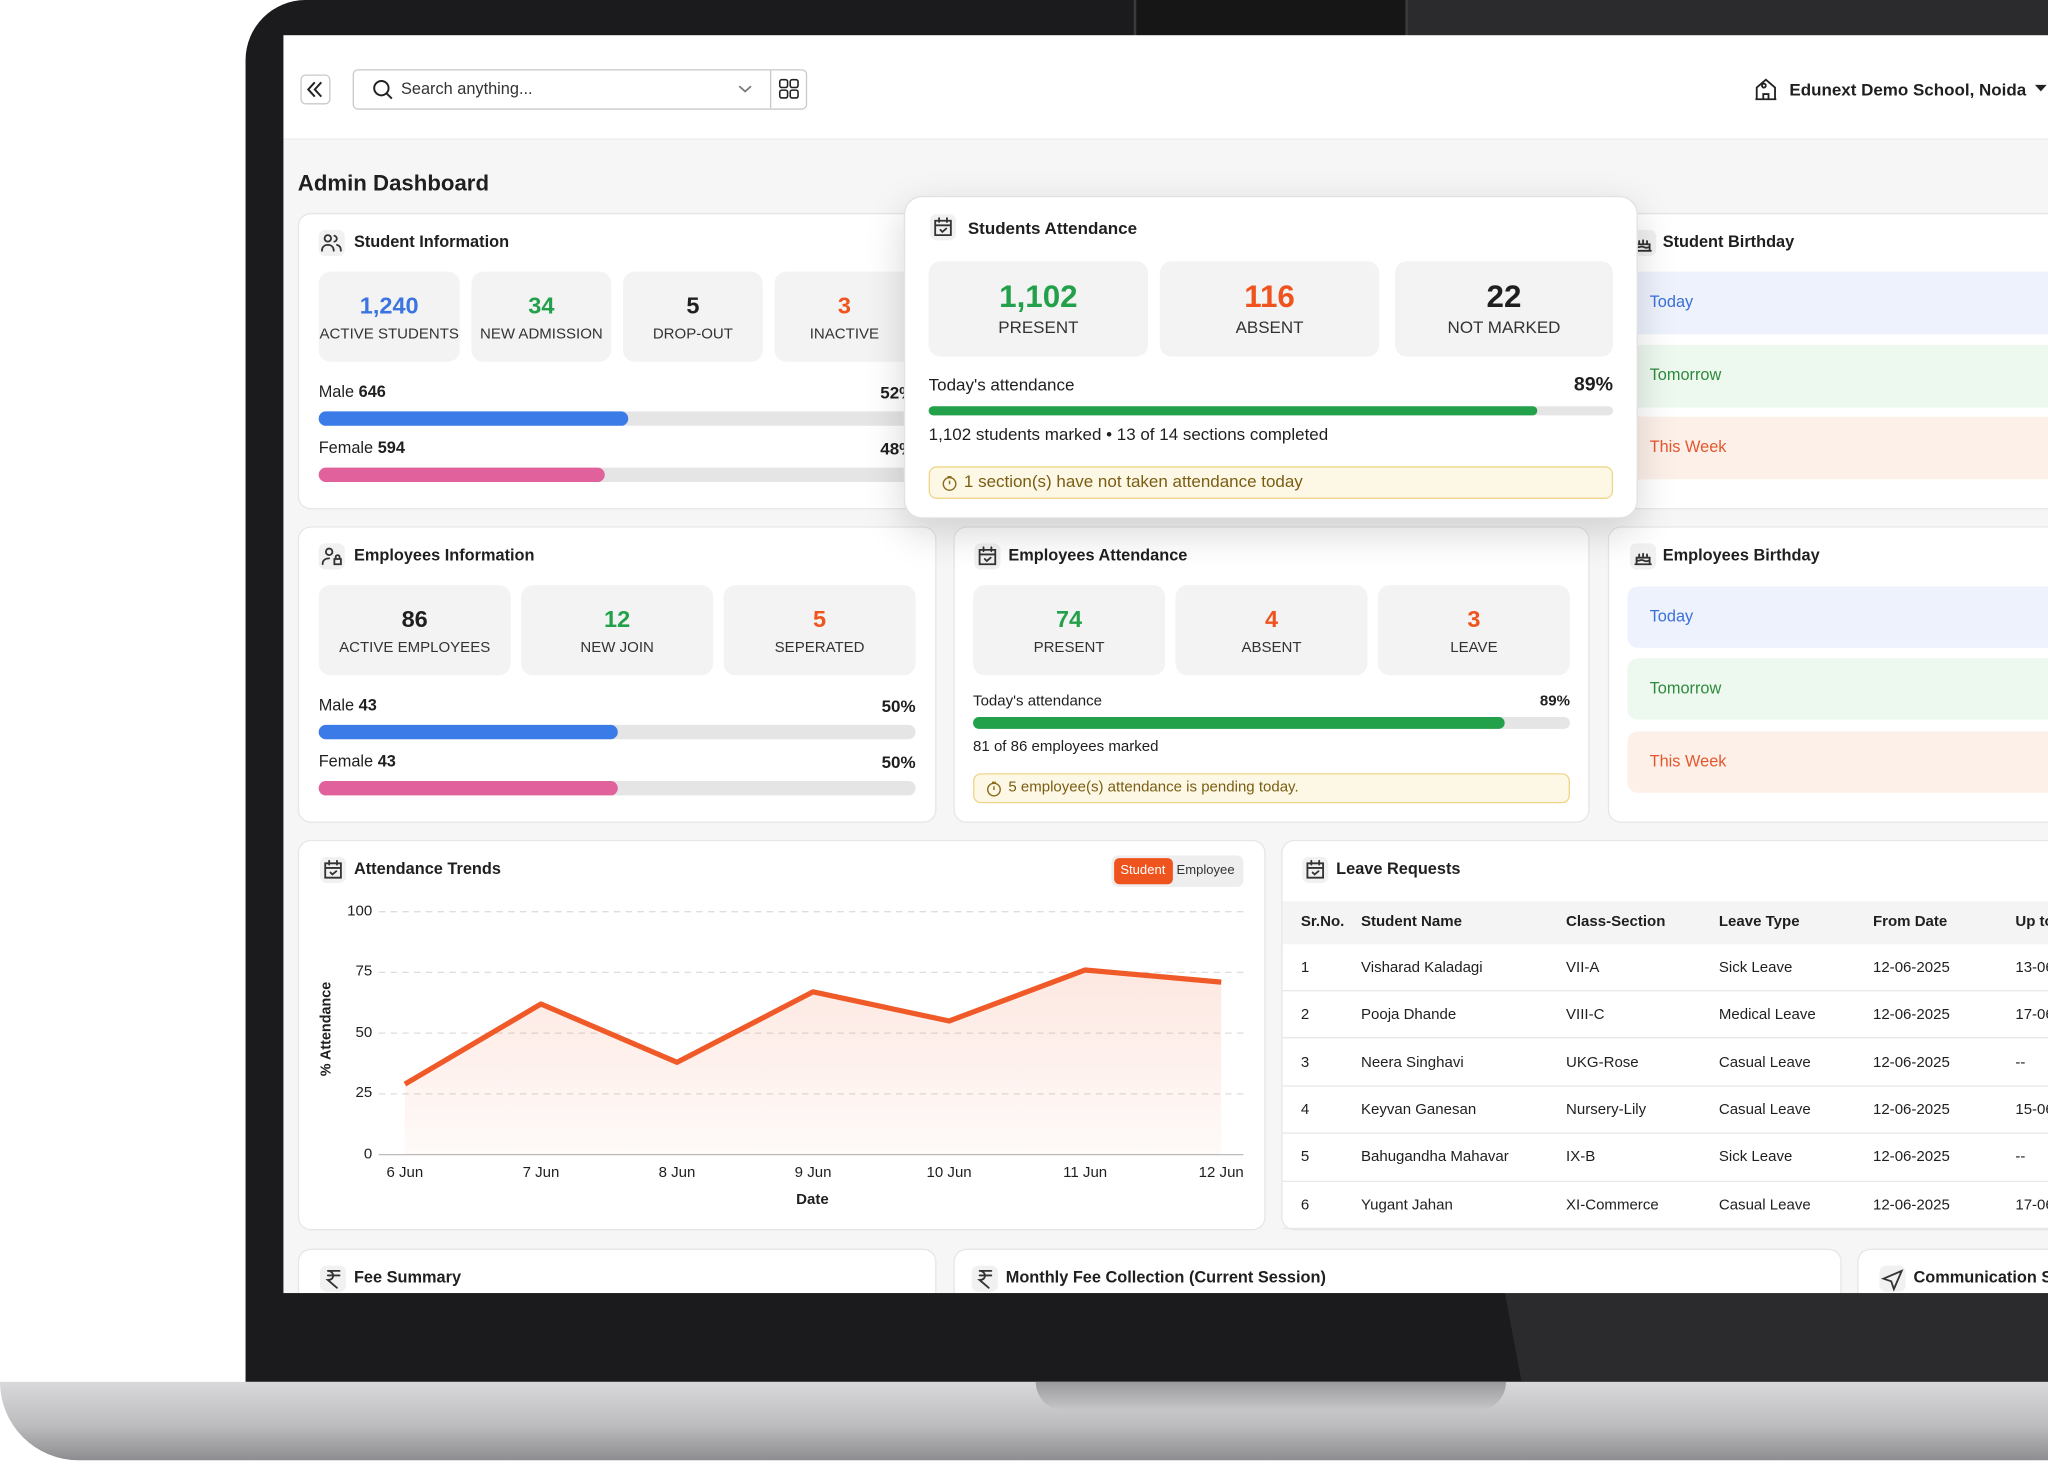 The image size is (2048, 1475). I want to click on y-tick-label: 25, so click(364, 1093).